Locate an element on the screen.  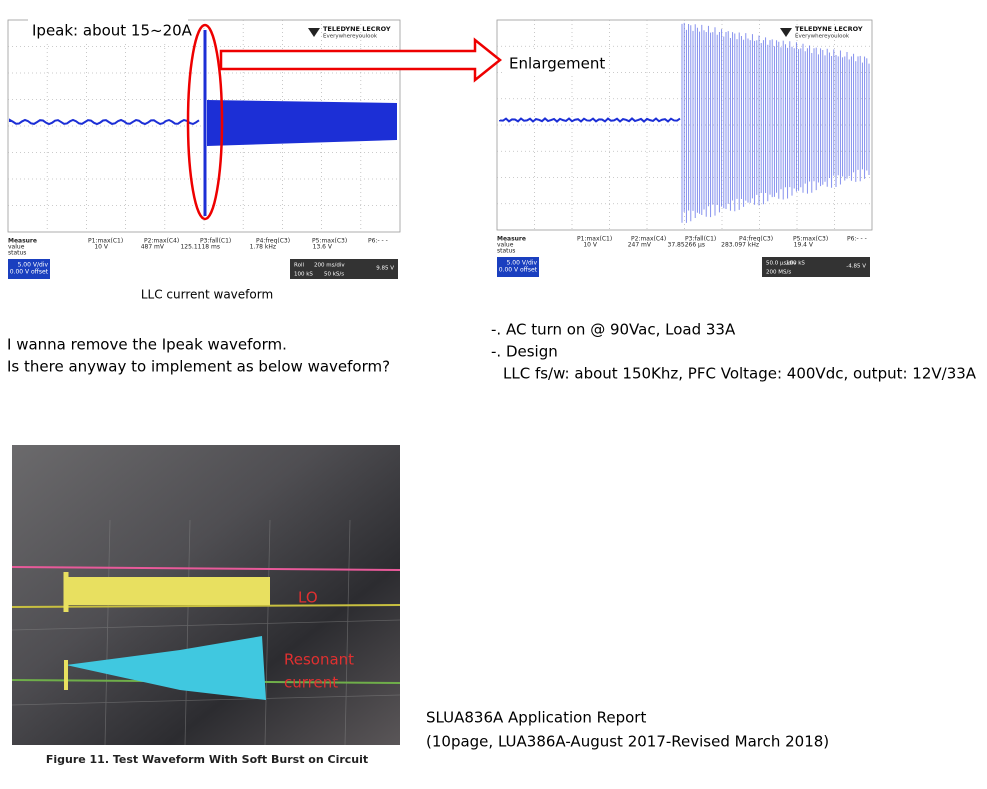
photo-label: Resonant is located at coordinates (319, 660).